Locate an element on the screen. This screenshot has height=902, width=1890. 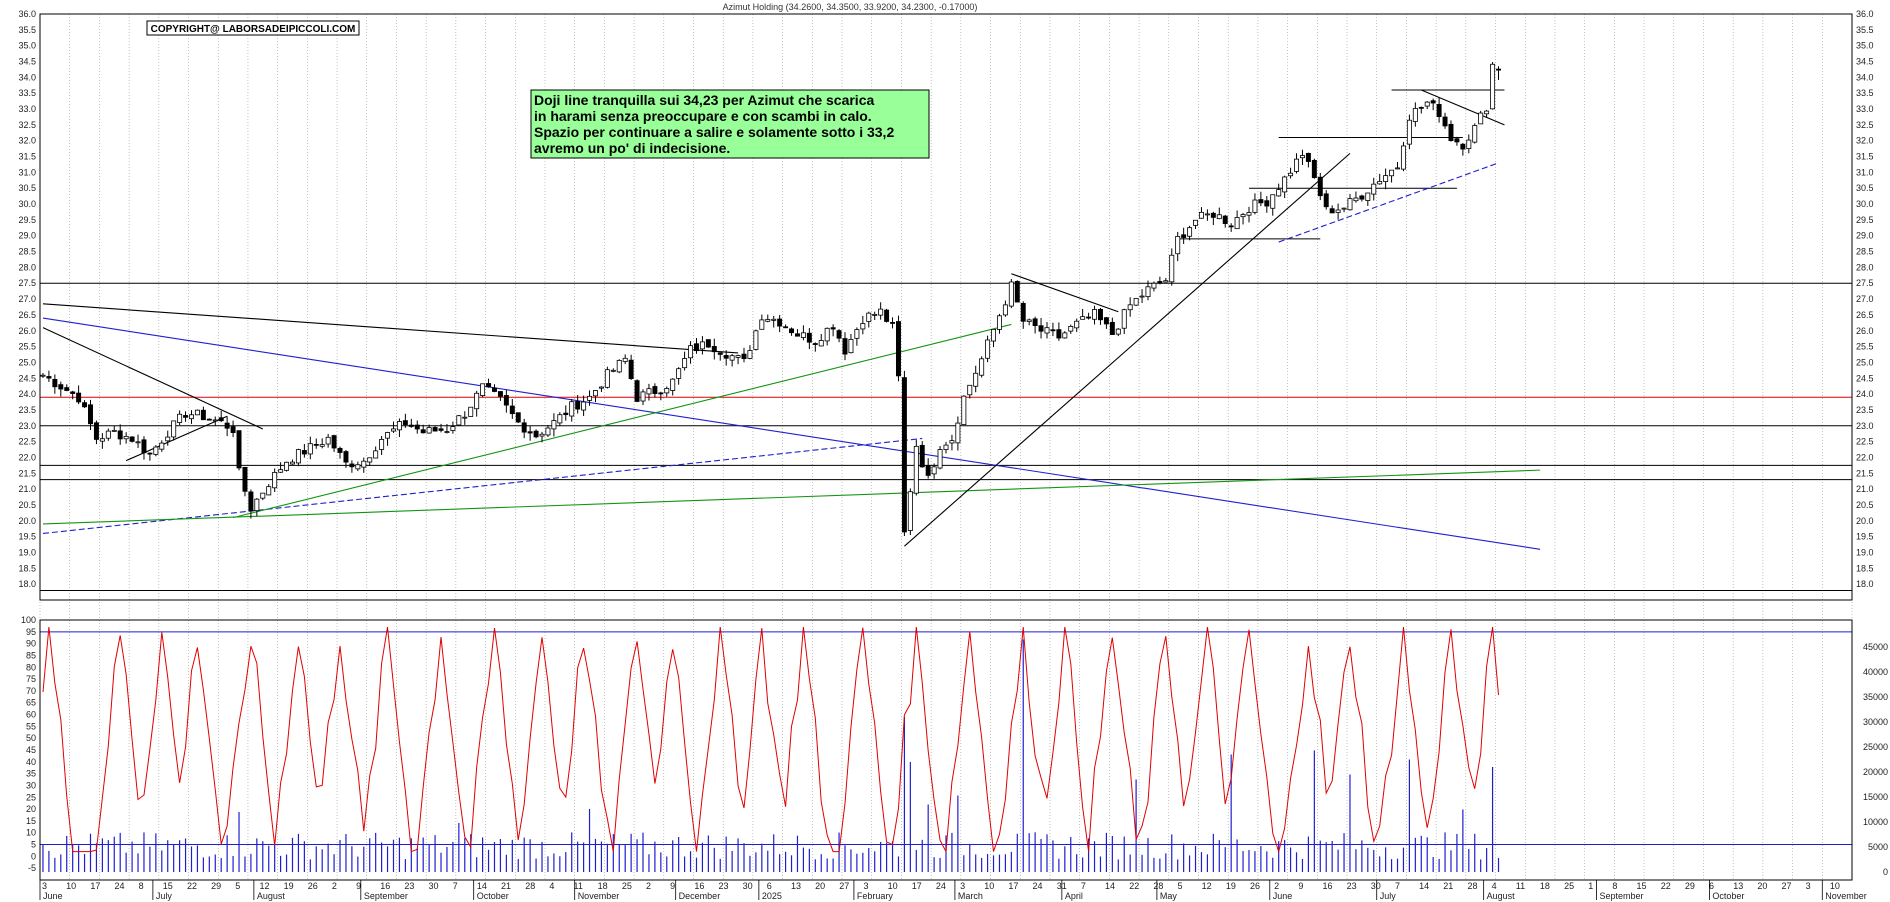
price-tick-right: 31.5 is located at coordinates (1865, 157).